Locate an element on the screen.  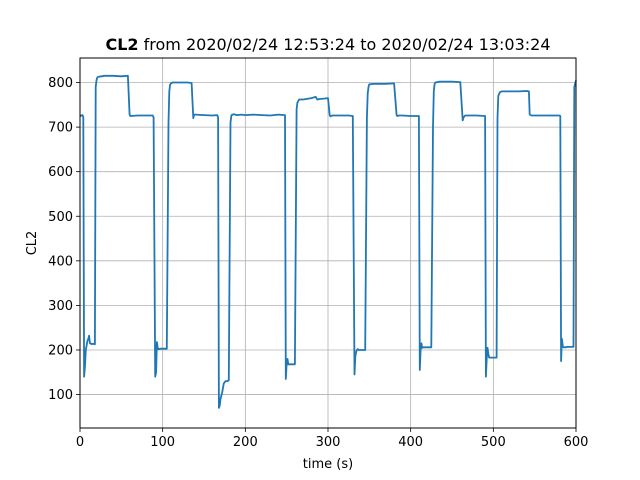
y-tick-label-3: 400 is located at coordinates (60, 261).